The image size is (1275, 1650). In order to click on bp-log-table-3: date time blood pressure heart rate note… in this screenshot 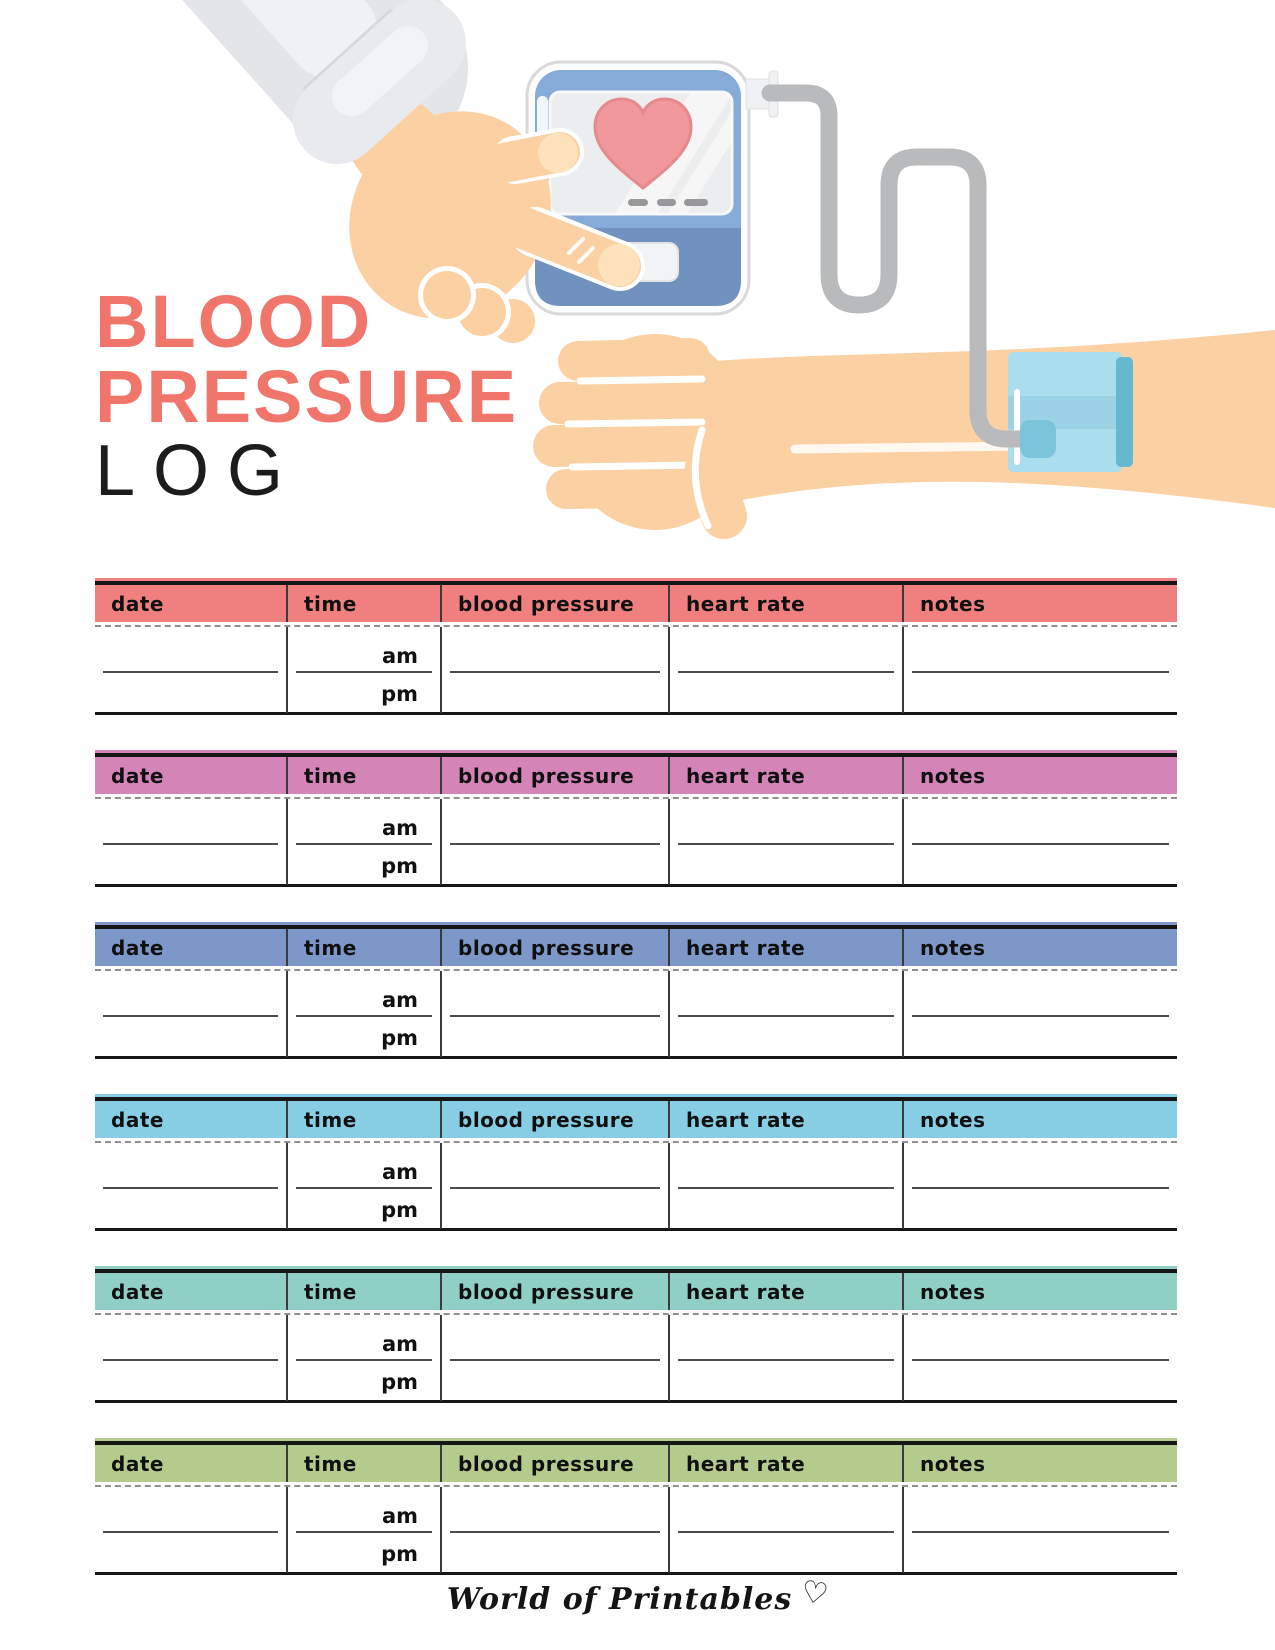, I will do `click(636, 990)`.